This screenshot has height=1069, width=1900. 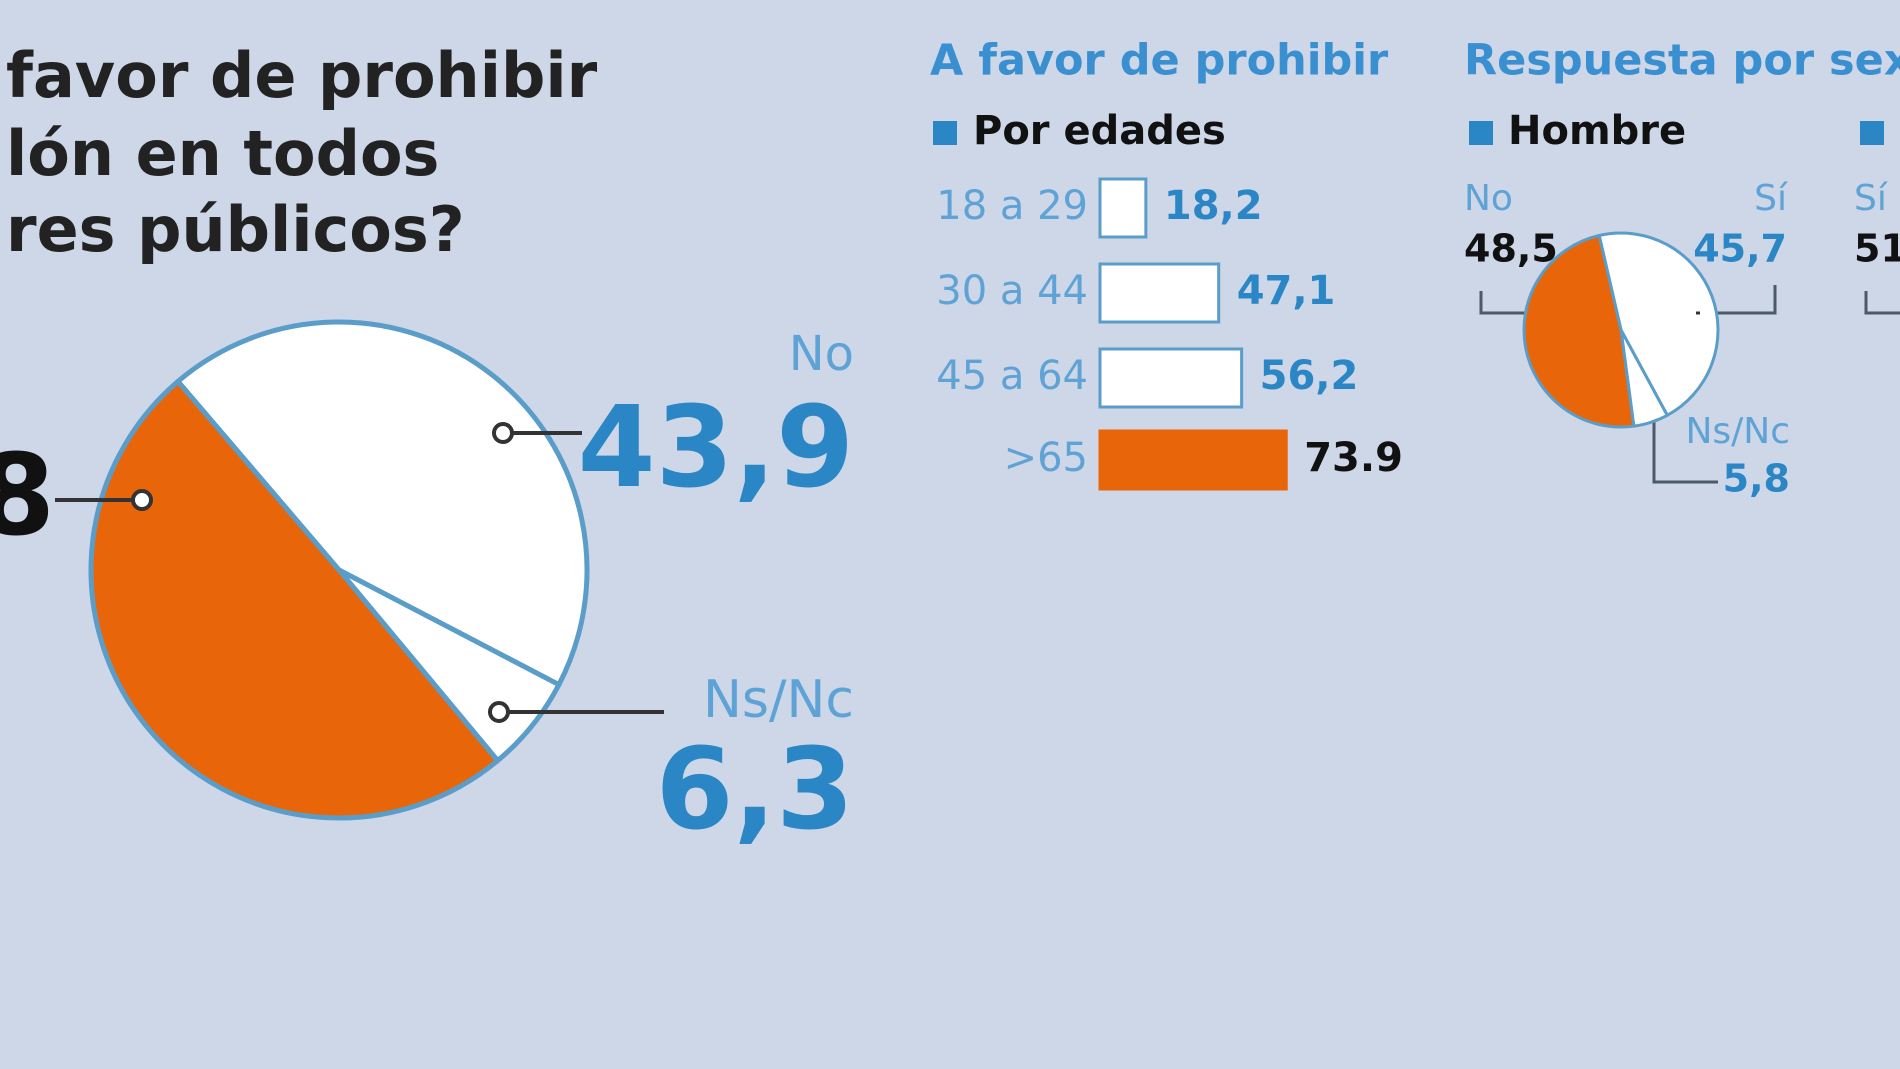 I want to click on bar-category: 18 a 29, so click(x=1012, y=206).